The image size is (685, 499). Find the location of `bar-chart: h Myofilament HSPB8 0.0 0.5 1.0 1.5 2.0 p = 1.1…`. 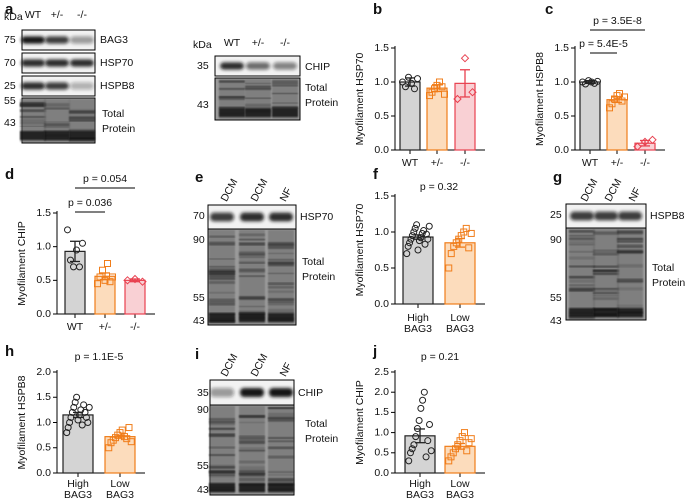

bar-chart: h Myofilament HSPB8 0.0 0.5 1.0 1.5 2.0 p = 1.1… is located at coordinates (75, 411).